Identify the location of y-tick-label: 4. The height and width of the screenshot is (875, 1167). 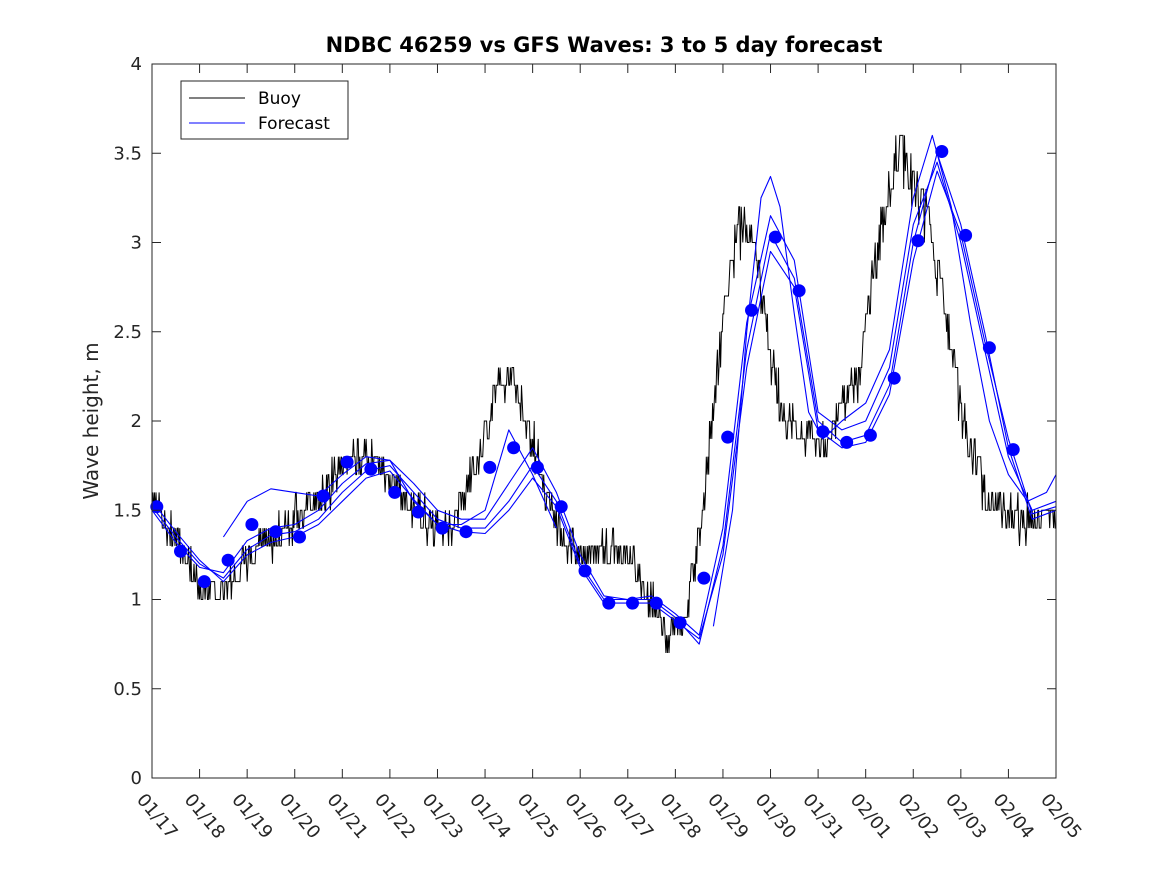
(136, 64).